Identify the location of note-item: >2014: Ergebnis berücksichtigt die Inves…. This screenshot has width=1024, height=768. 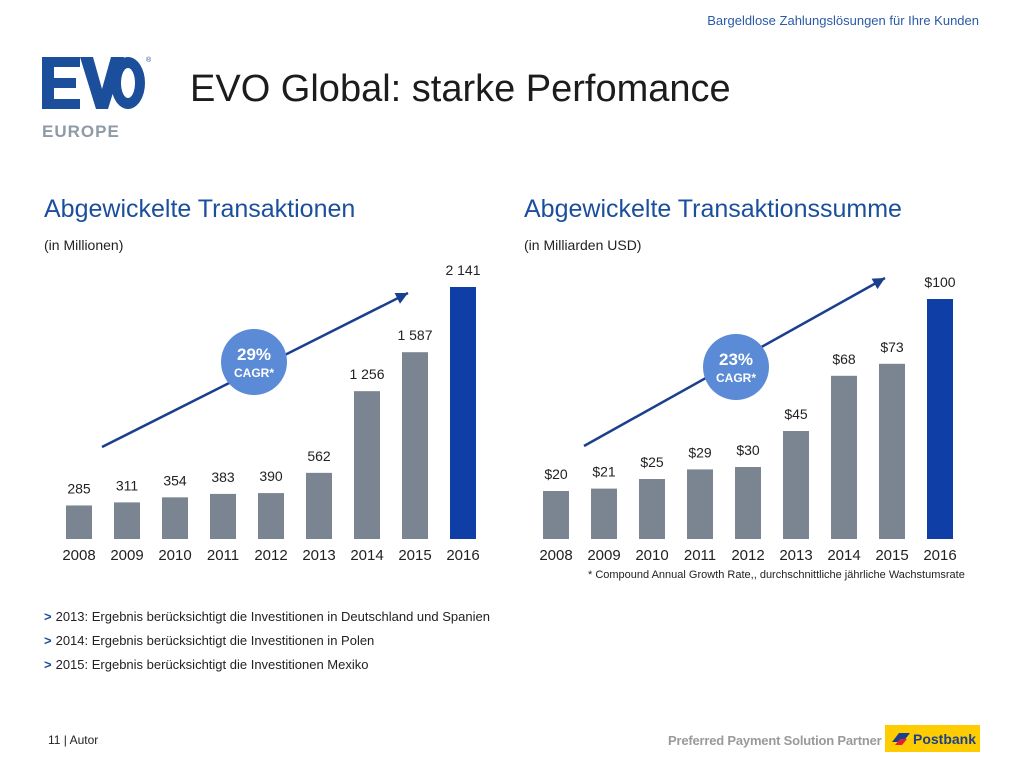
(209, 640).